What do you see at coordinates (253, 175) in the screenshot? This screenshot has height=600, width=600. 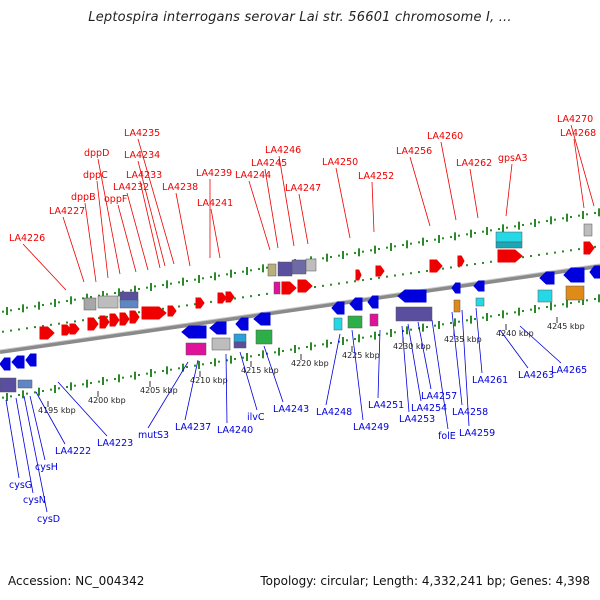 I see `forward-gene-label: LA4244` at bounding box center [253, 175].